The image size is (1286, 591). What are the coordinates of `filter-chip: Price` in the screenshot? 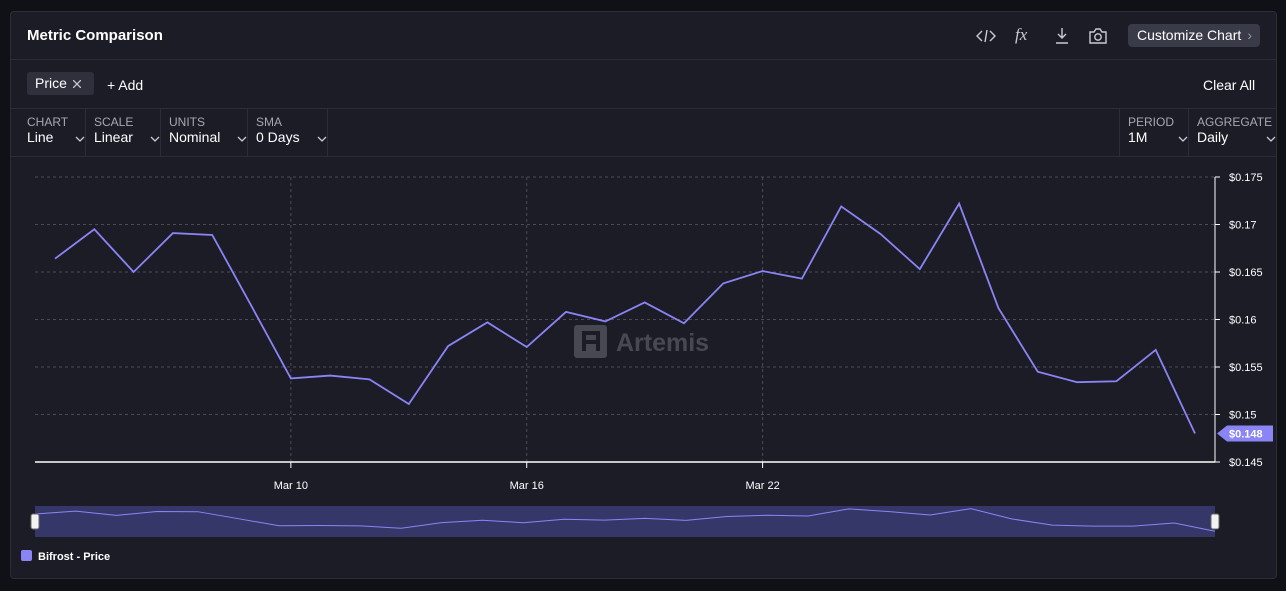 It's located at (60, 83).